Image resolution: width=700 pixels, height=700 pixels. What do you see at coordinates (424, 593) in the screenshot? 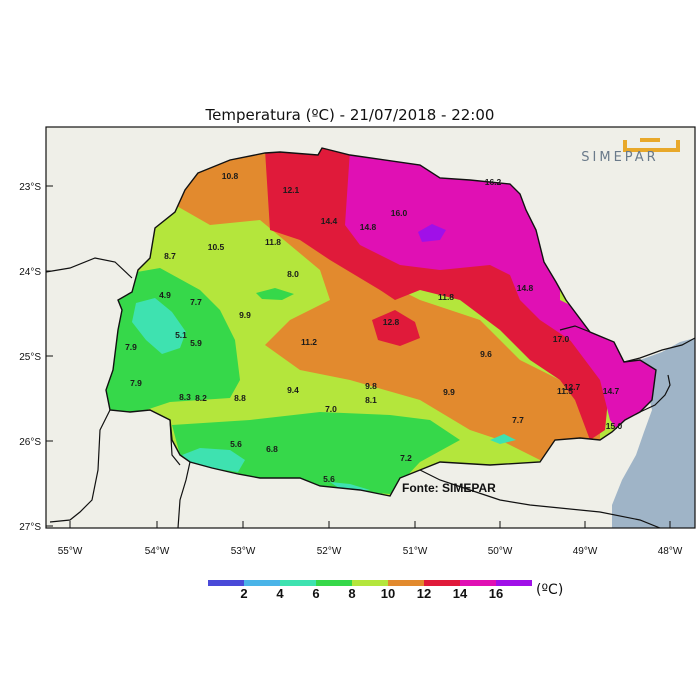
I see `legend-label: 12` at bounding box center [424, 593].